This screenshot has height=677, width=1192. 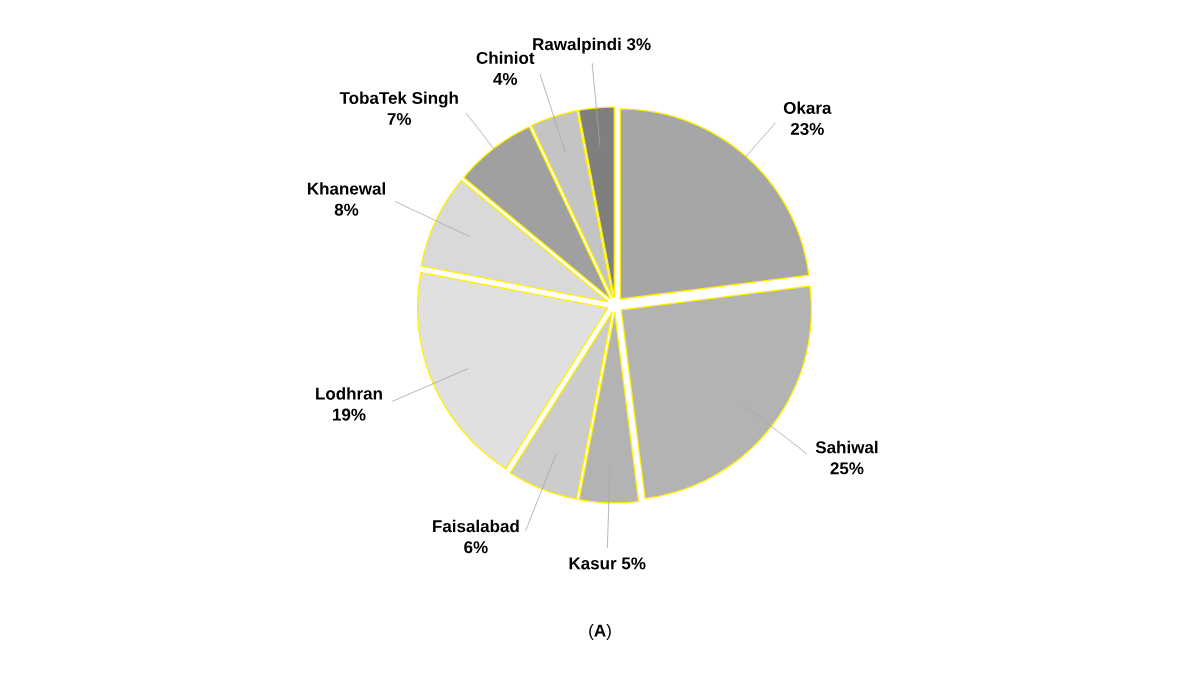 I want to click on data-label: 4%, so click(x=505, y=78).